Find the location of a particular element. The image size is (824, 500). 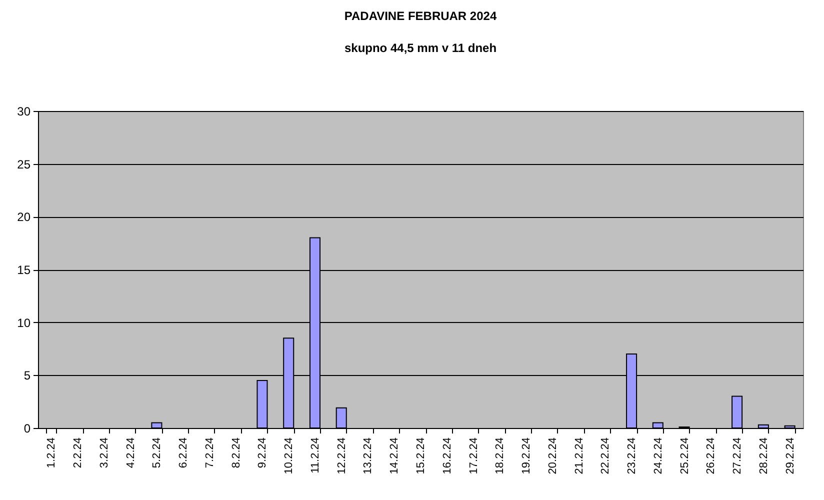

x-tick-label: 26.2.24 is located at coordinates (711, 456).